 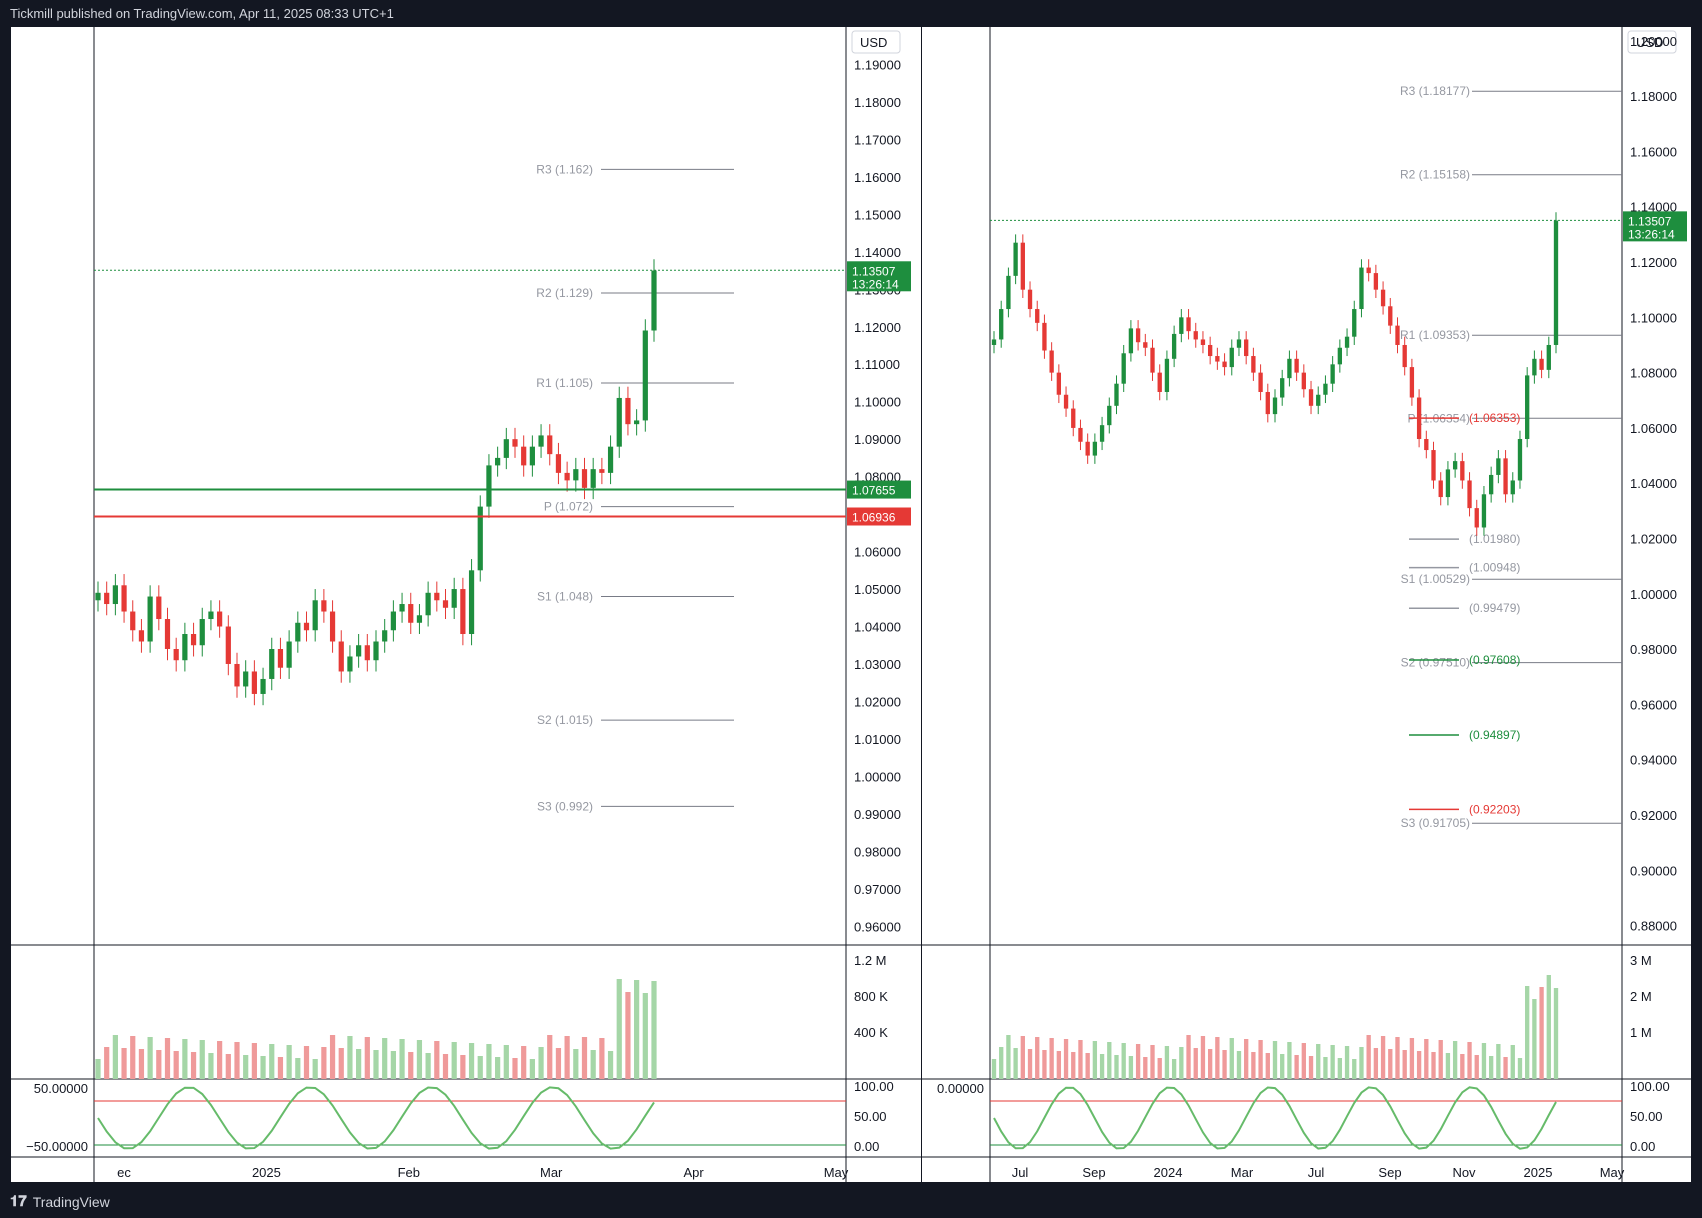 I want to click on price-badge-value: 1.06936, so click(x=874, y=518).